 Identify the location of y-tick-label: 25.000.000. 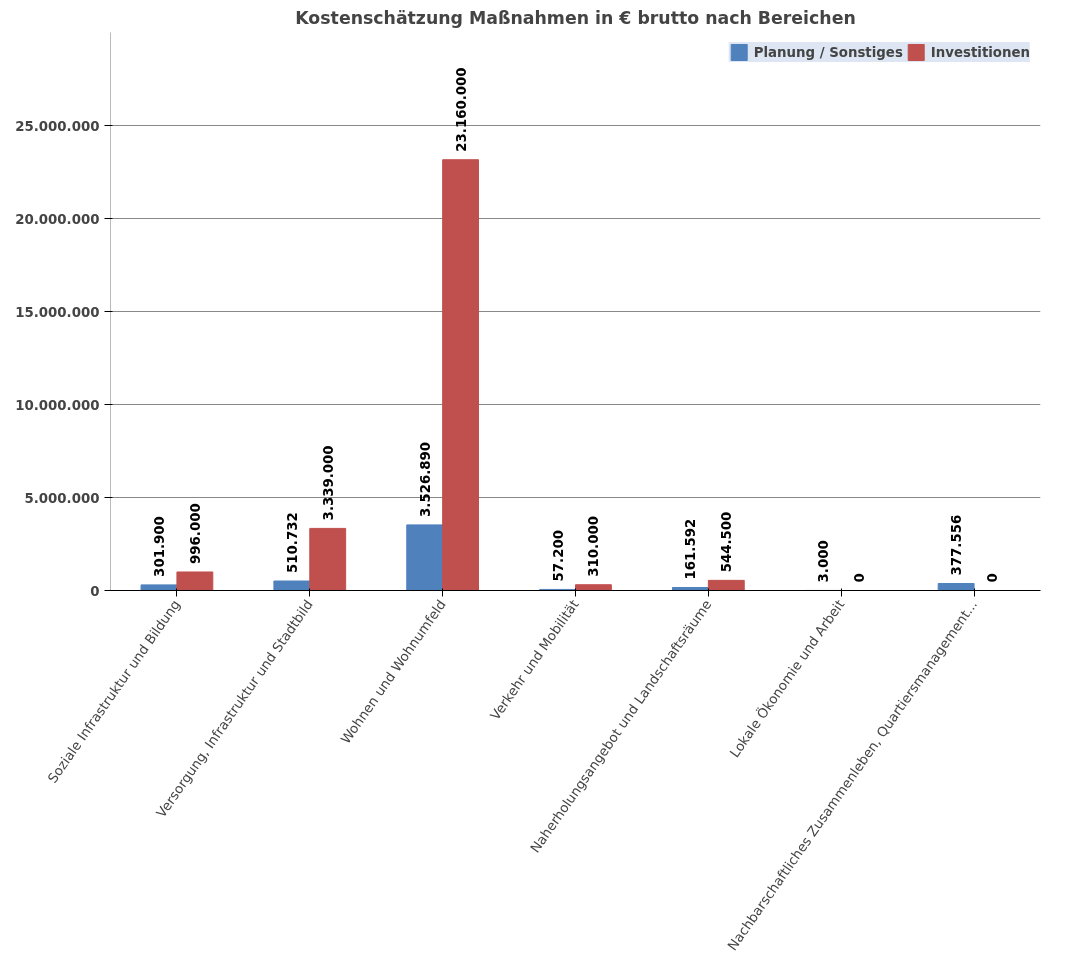
(57, 126).